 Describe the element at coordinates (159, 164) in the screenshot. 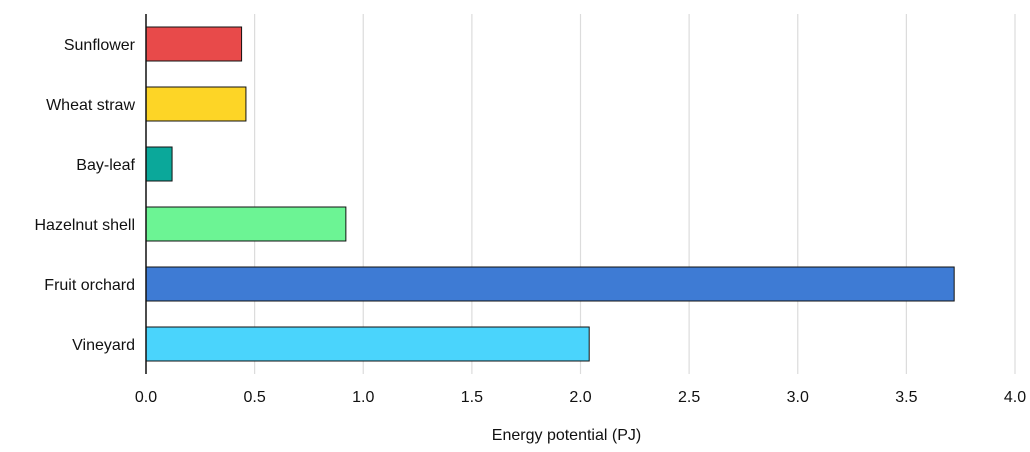

I see `bar-bay-leaf` at that location.